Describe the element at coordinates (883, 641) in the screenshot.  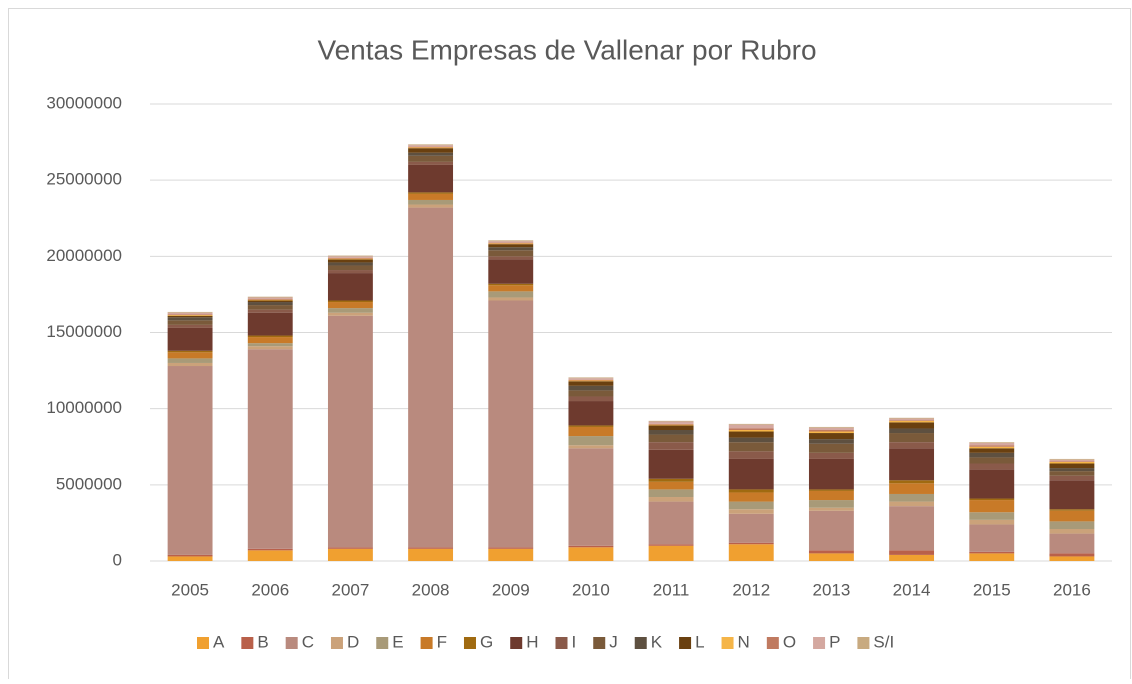
I see `legend-label: S/I` at that location.